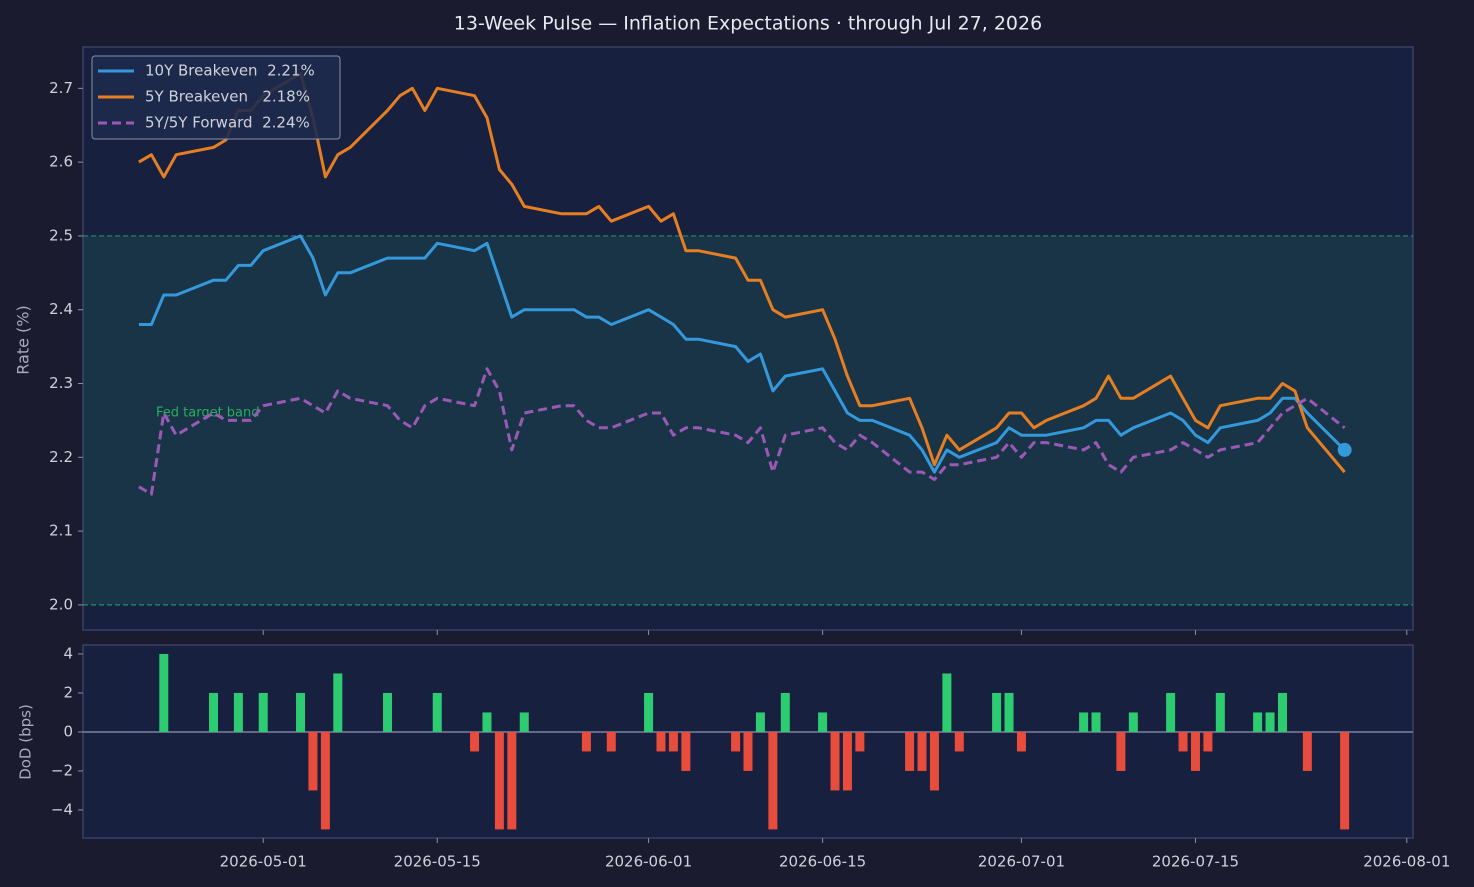 The height and width of the screenshot is (887, 1474). What do you see at coordinates (23, 339) in the screenshot?
I see `y-axis-label: Rate (%)` at bounding box center [23, 339].